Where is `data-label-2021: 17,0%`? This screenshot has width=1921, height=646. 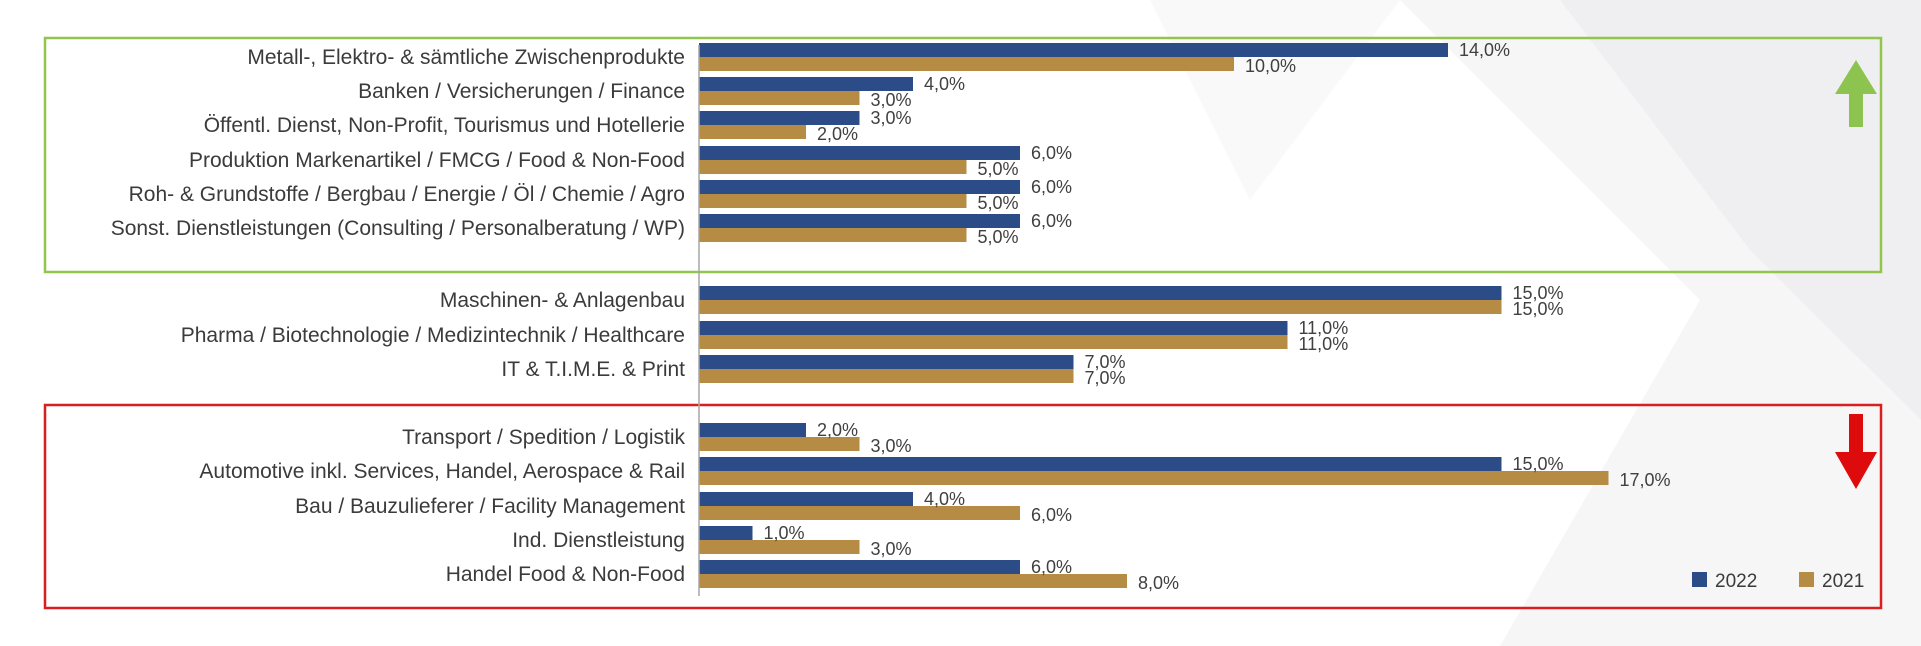
data-label-2021: 17,0% is located at coordinates (1645, 480).